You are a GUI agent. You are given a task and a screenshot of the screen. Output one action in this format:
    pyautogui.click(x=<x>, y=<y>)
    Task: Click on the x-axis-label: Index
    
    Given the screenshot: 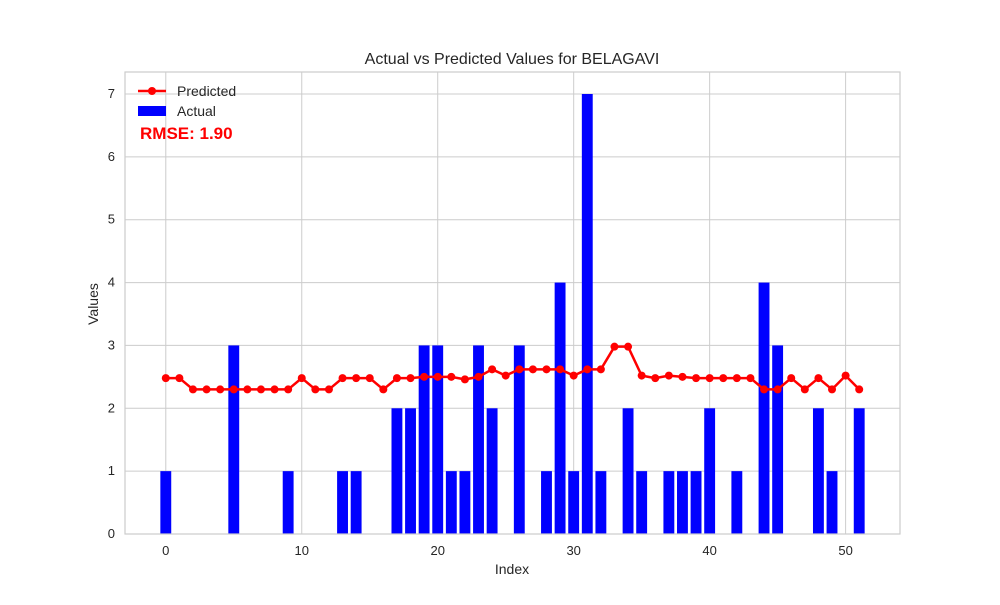 What is the action you would take?
    pyautogui.click(x=512, y=569)
    